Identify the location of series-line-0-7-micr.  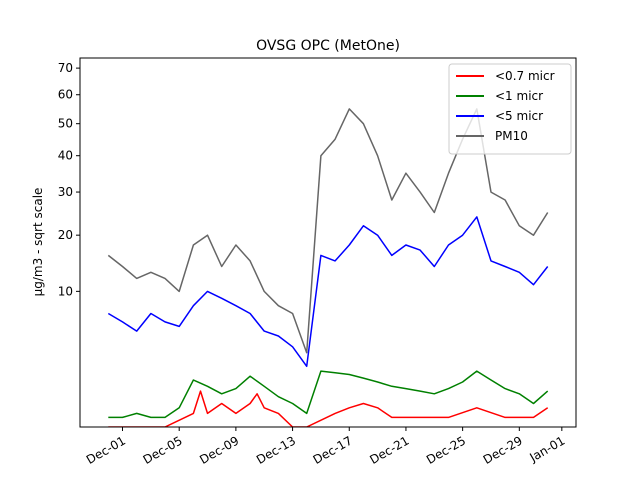
(328, 408).